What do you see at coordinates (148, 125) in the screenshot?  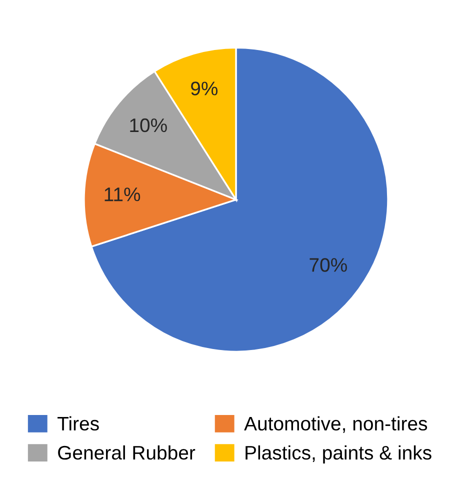 I see `data-label: 10%` at bounding box center [148, 125].